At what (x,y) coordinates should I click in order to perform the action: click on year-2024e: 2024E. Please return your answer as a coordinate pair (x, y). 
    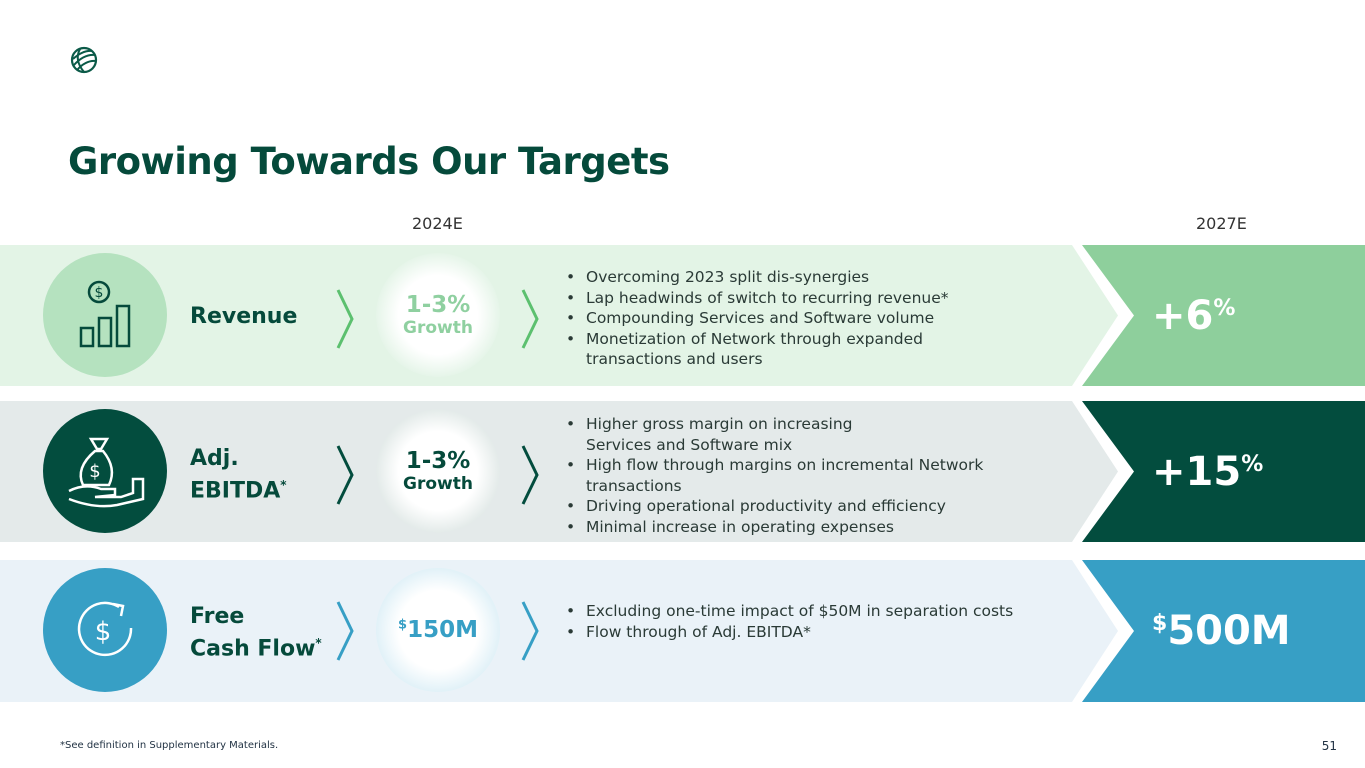
    Looking at the image, I should click on (437, 223).